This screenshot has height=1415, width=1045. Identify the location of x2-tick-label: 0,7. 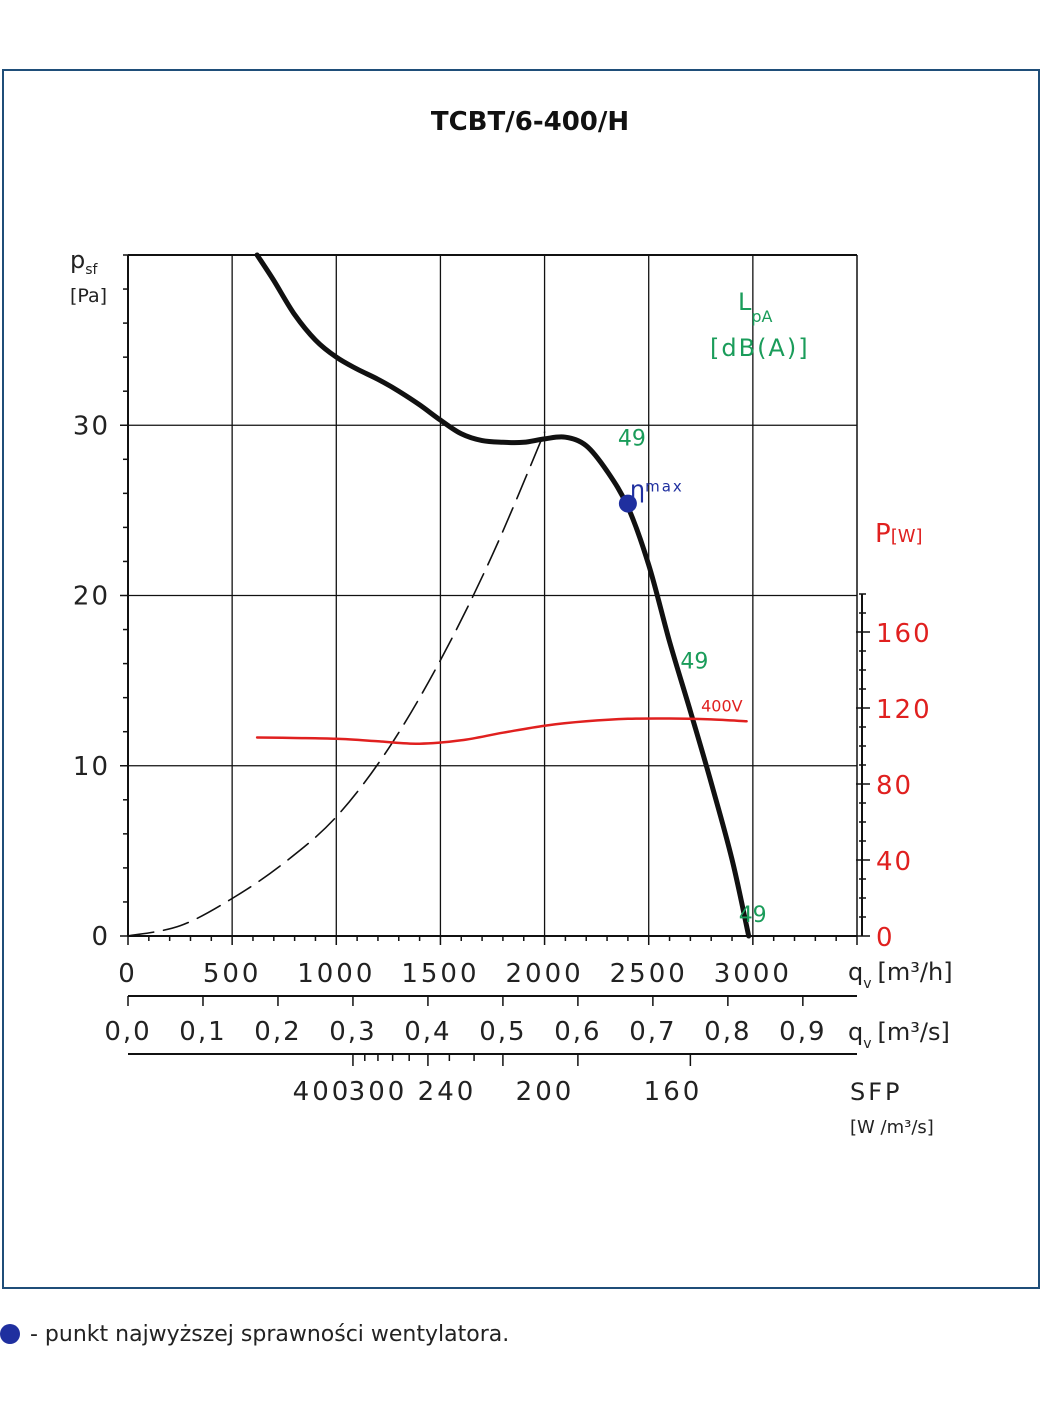
(652, 1032).